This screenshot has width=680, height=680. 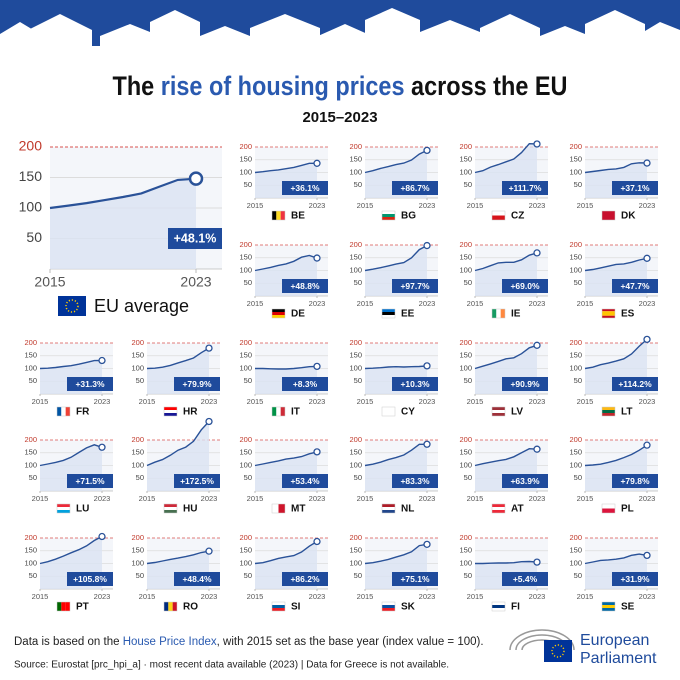 What do you see at coordinates (305, 286) in the screenshot?
I see `annotation: +48.8%` at bounding box center [305, 286].